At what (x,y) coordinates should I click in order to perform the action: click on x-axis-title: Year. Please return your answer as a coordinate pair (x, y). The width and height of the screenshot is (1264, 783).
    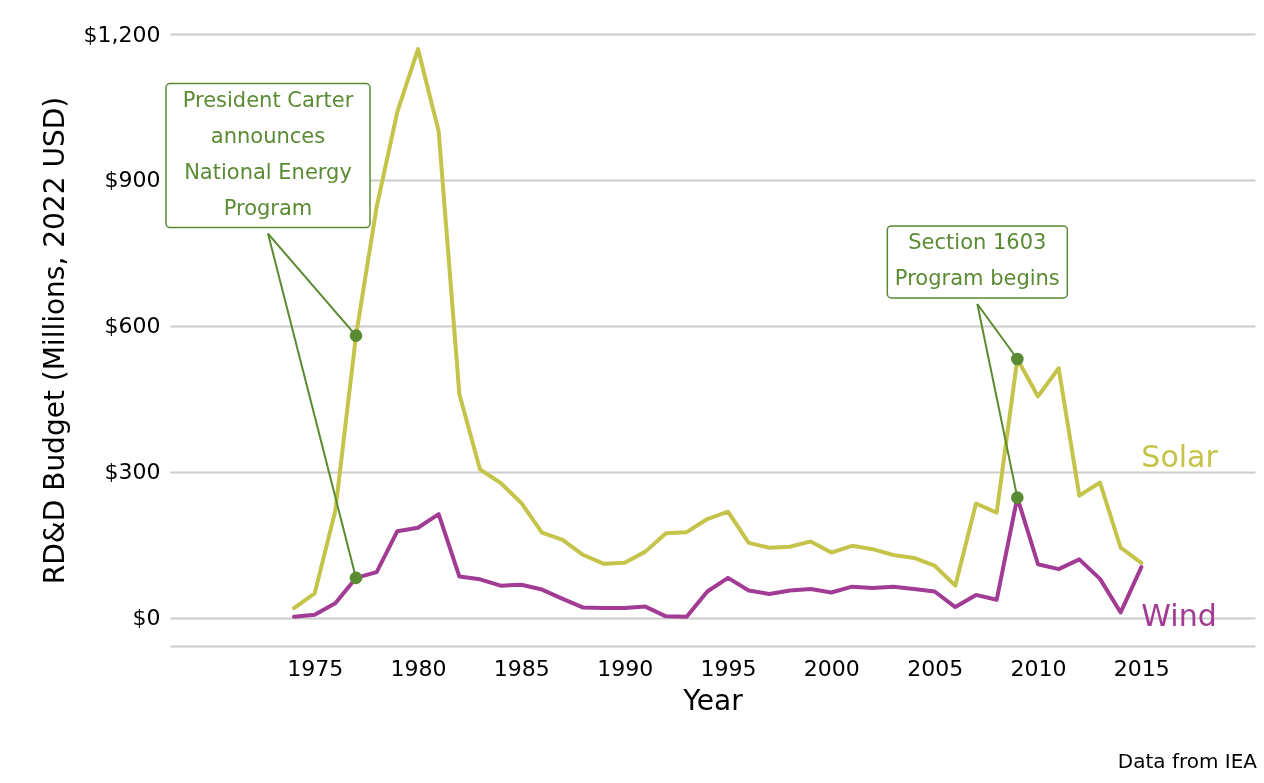
    Looking at the image, I should click on (713, 700).